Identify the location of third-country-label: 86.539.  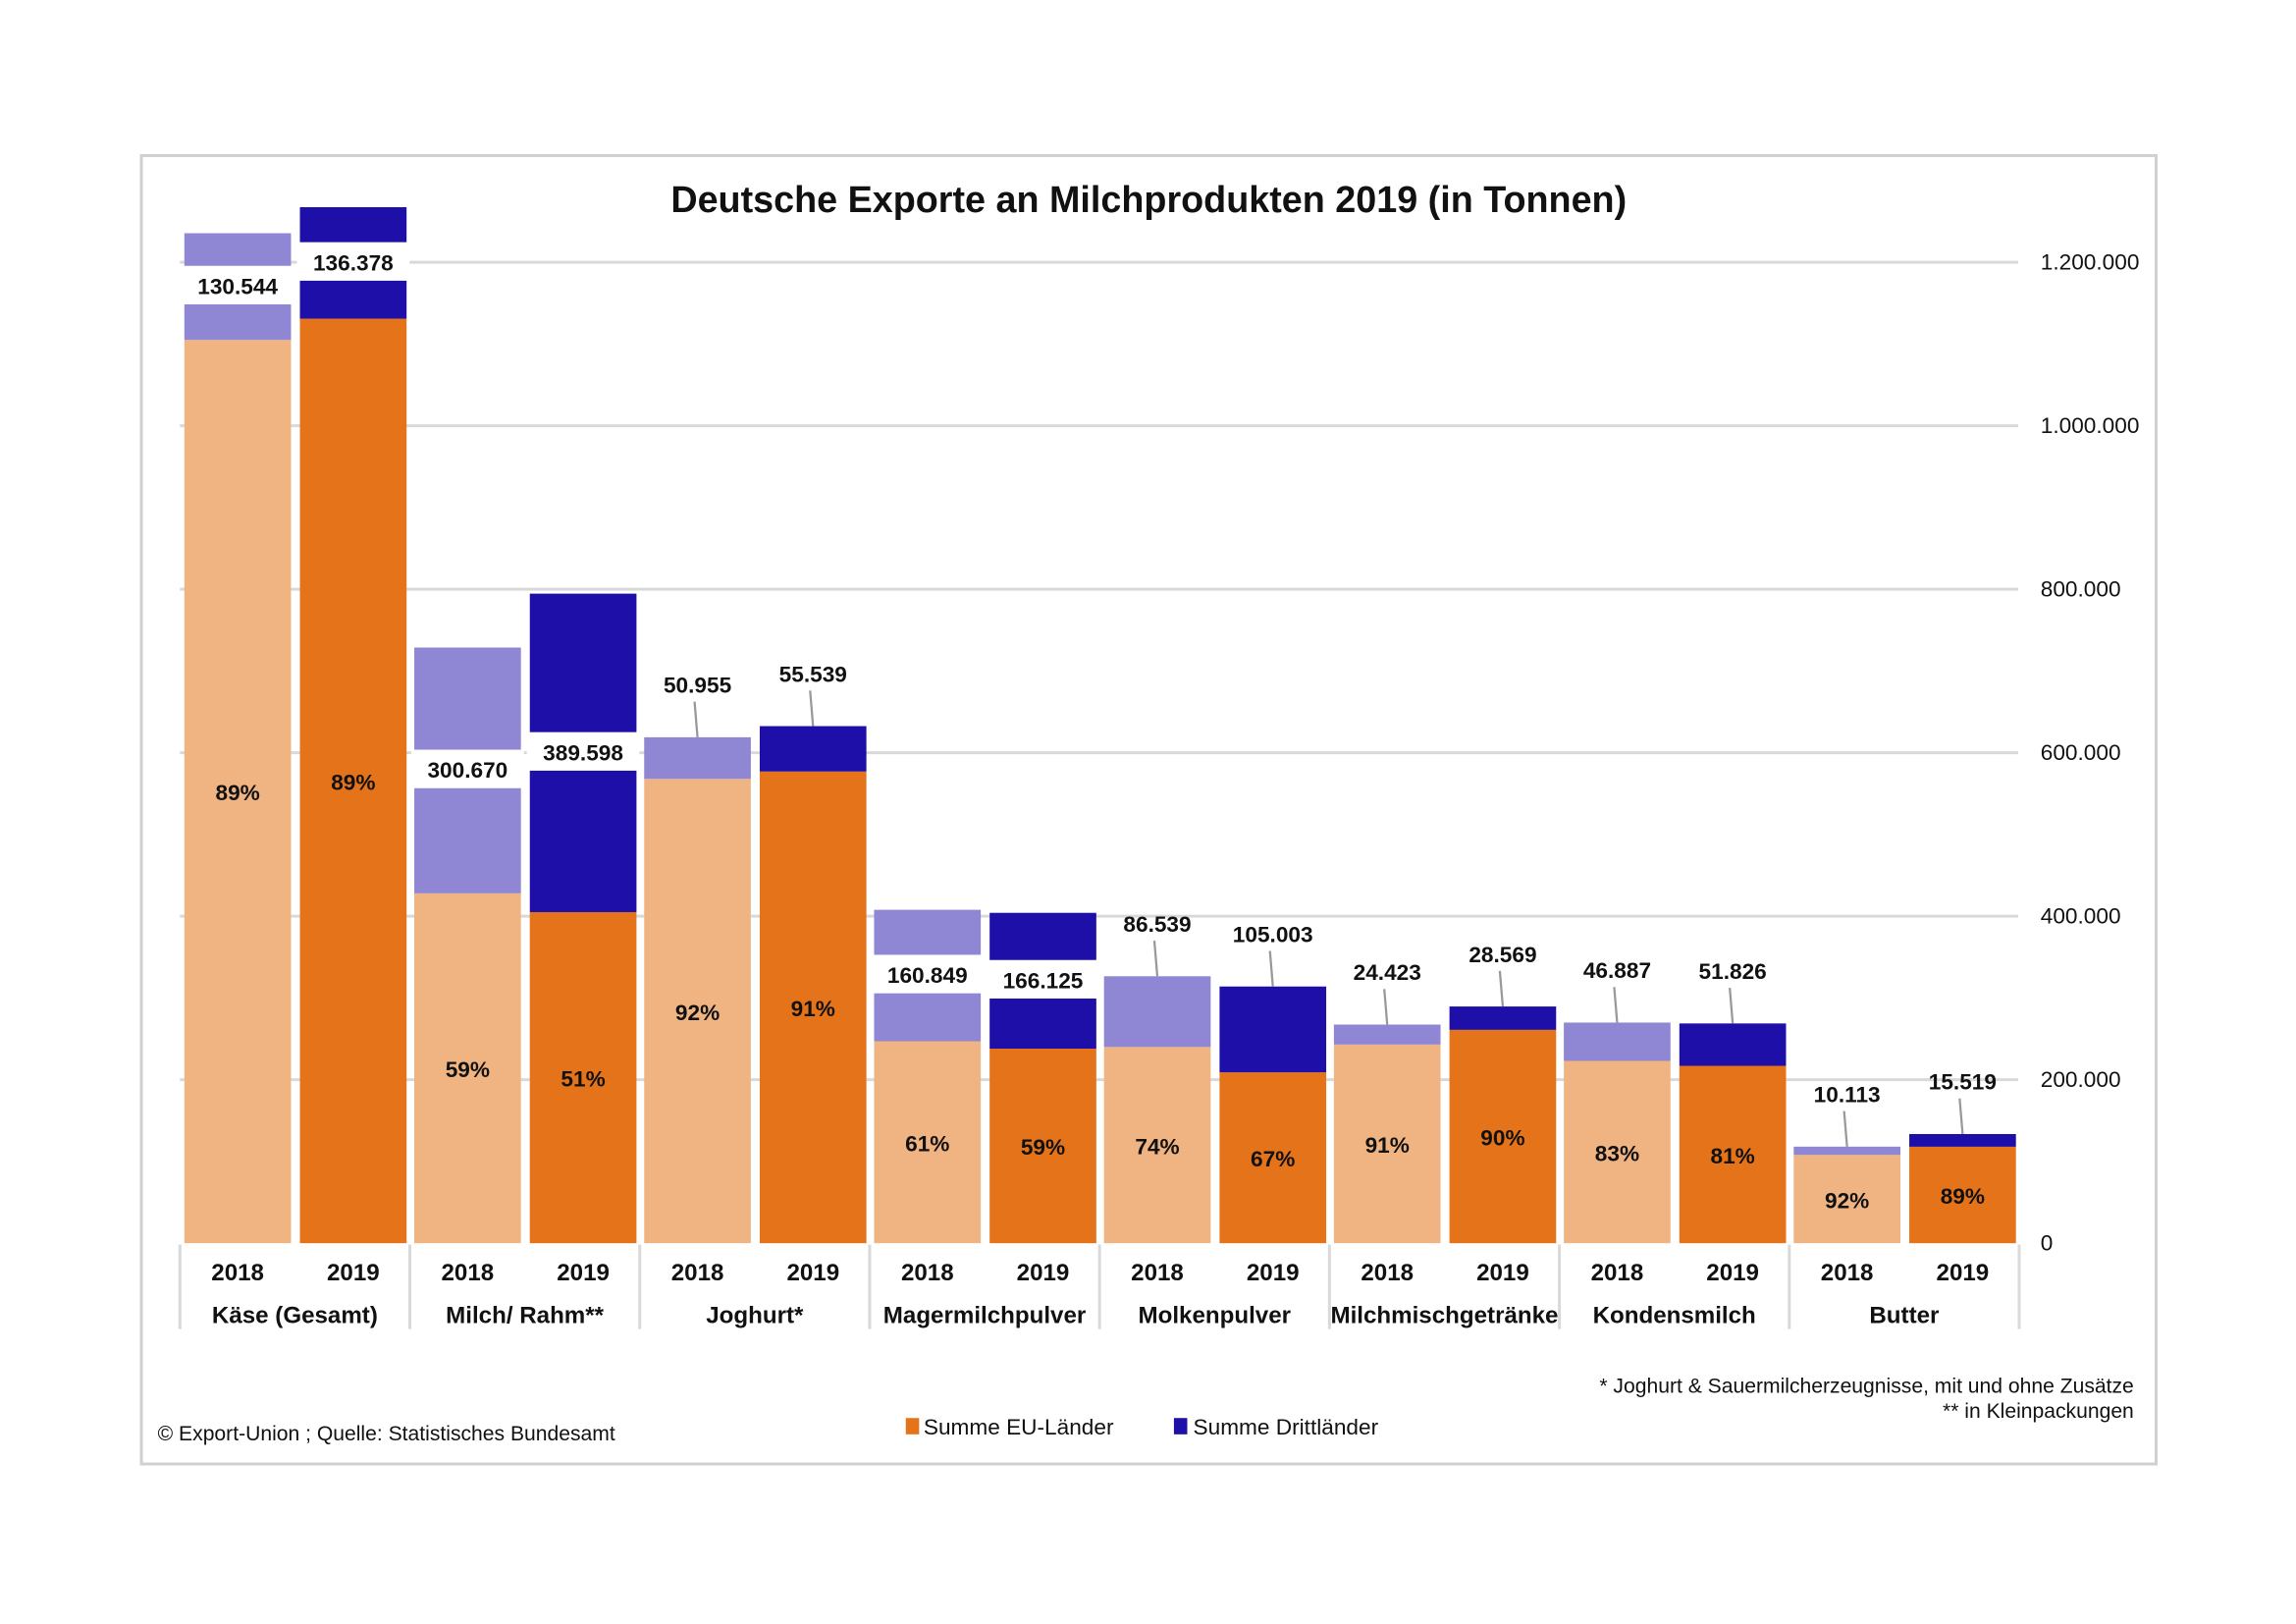
(1157, 924).